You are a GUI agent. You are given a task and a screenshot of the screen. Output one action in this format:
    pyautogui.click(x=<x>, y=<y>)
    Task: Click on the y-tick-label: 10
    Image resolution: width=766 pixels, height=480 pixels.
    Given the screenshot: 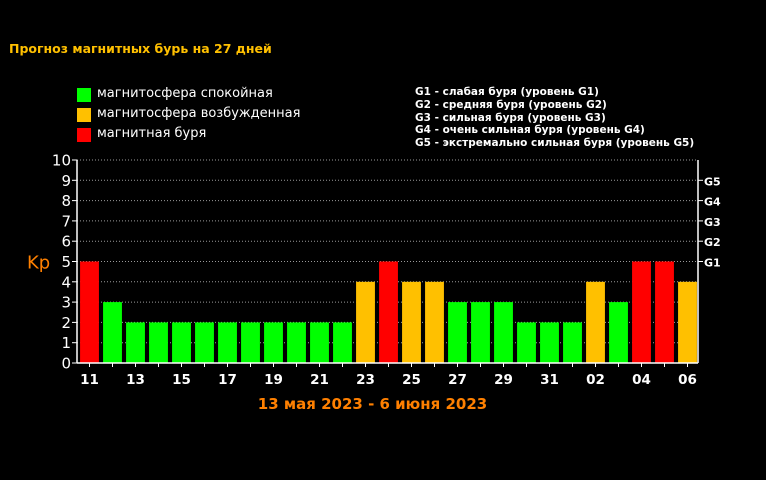 What is the action you would take?
    pyautogui.click(x=61, y=161)
    